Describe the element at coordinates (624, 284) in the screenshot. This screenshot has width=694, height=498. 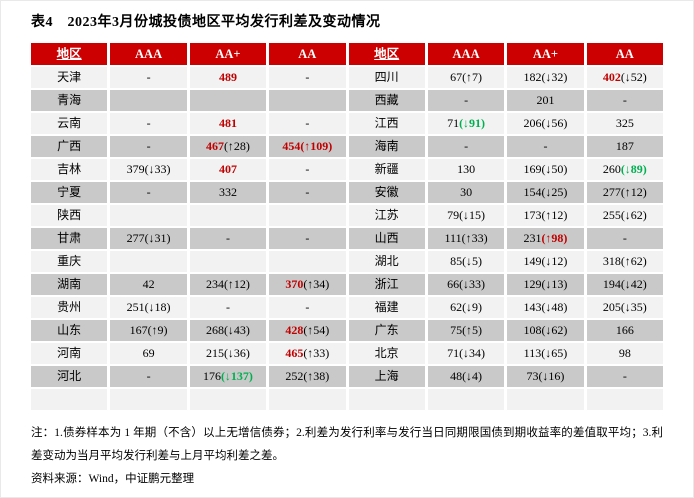
I see `value-cell: 194(↓42)` at that location.